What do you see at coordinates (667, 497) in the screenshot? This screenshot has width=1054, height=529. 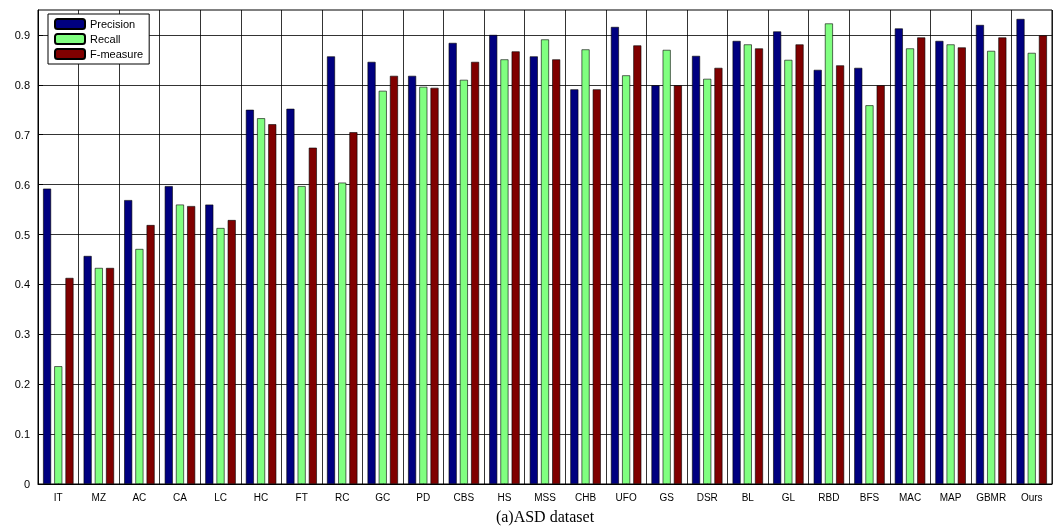 I see `x-tick-label: GS` at bounding box center [667, 497].